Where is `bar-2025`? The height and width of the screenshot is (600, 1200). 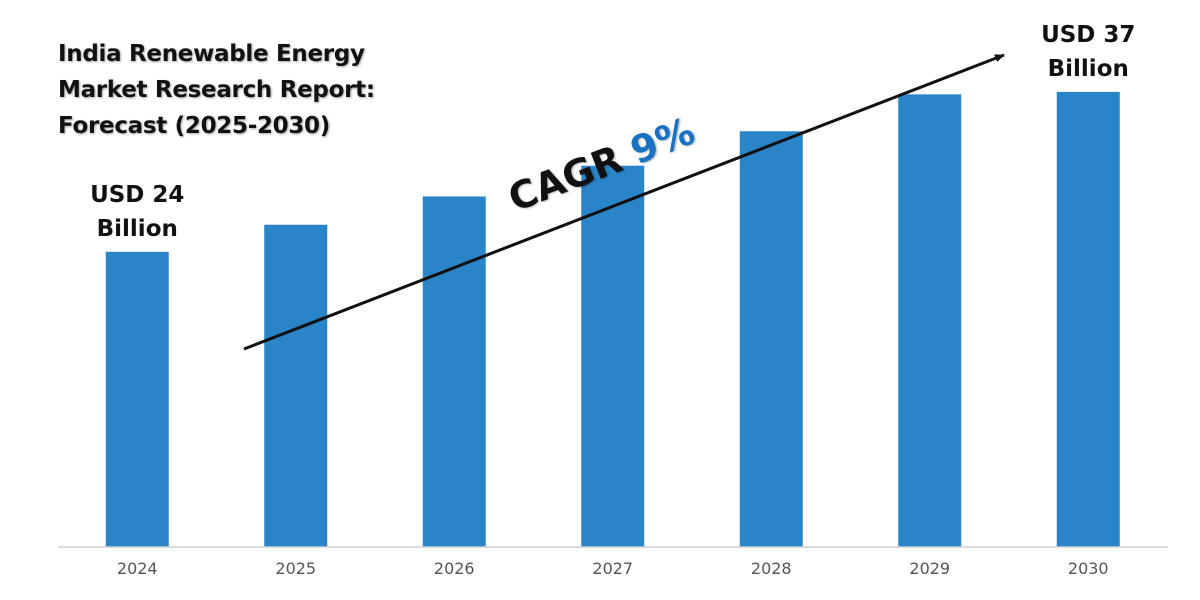
bar-2025 is located at coordinates (296, 386).